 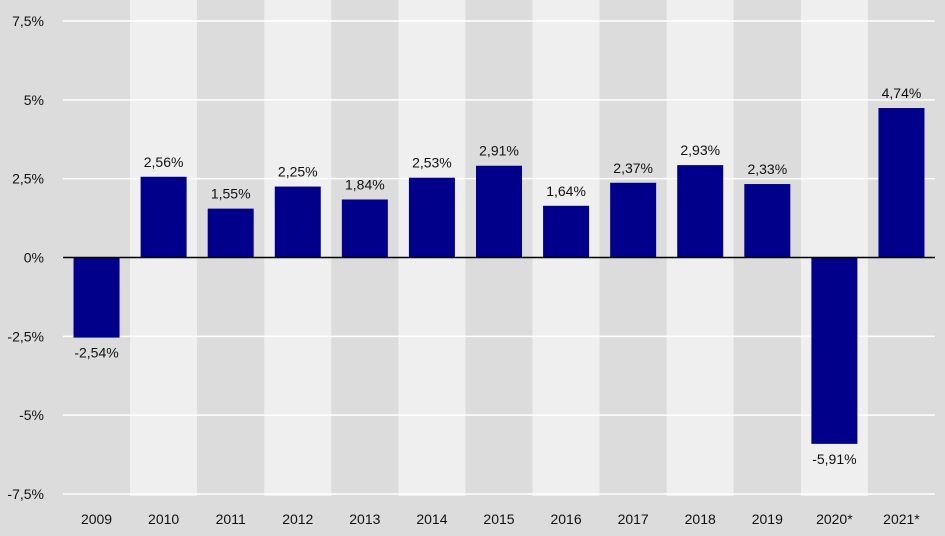 What do you see at coordinates (700, 150) in the screenshot?
I see `data-label: 2,93%` at bounding box center [700, 150].